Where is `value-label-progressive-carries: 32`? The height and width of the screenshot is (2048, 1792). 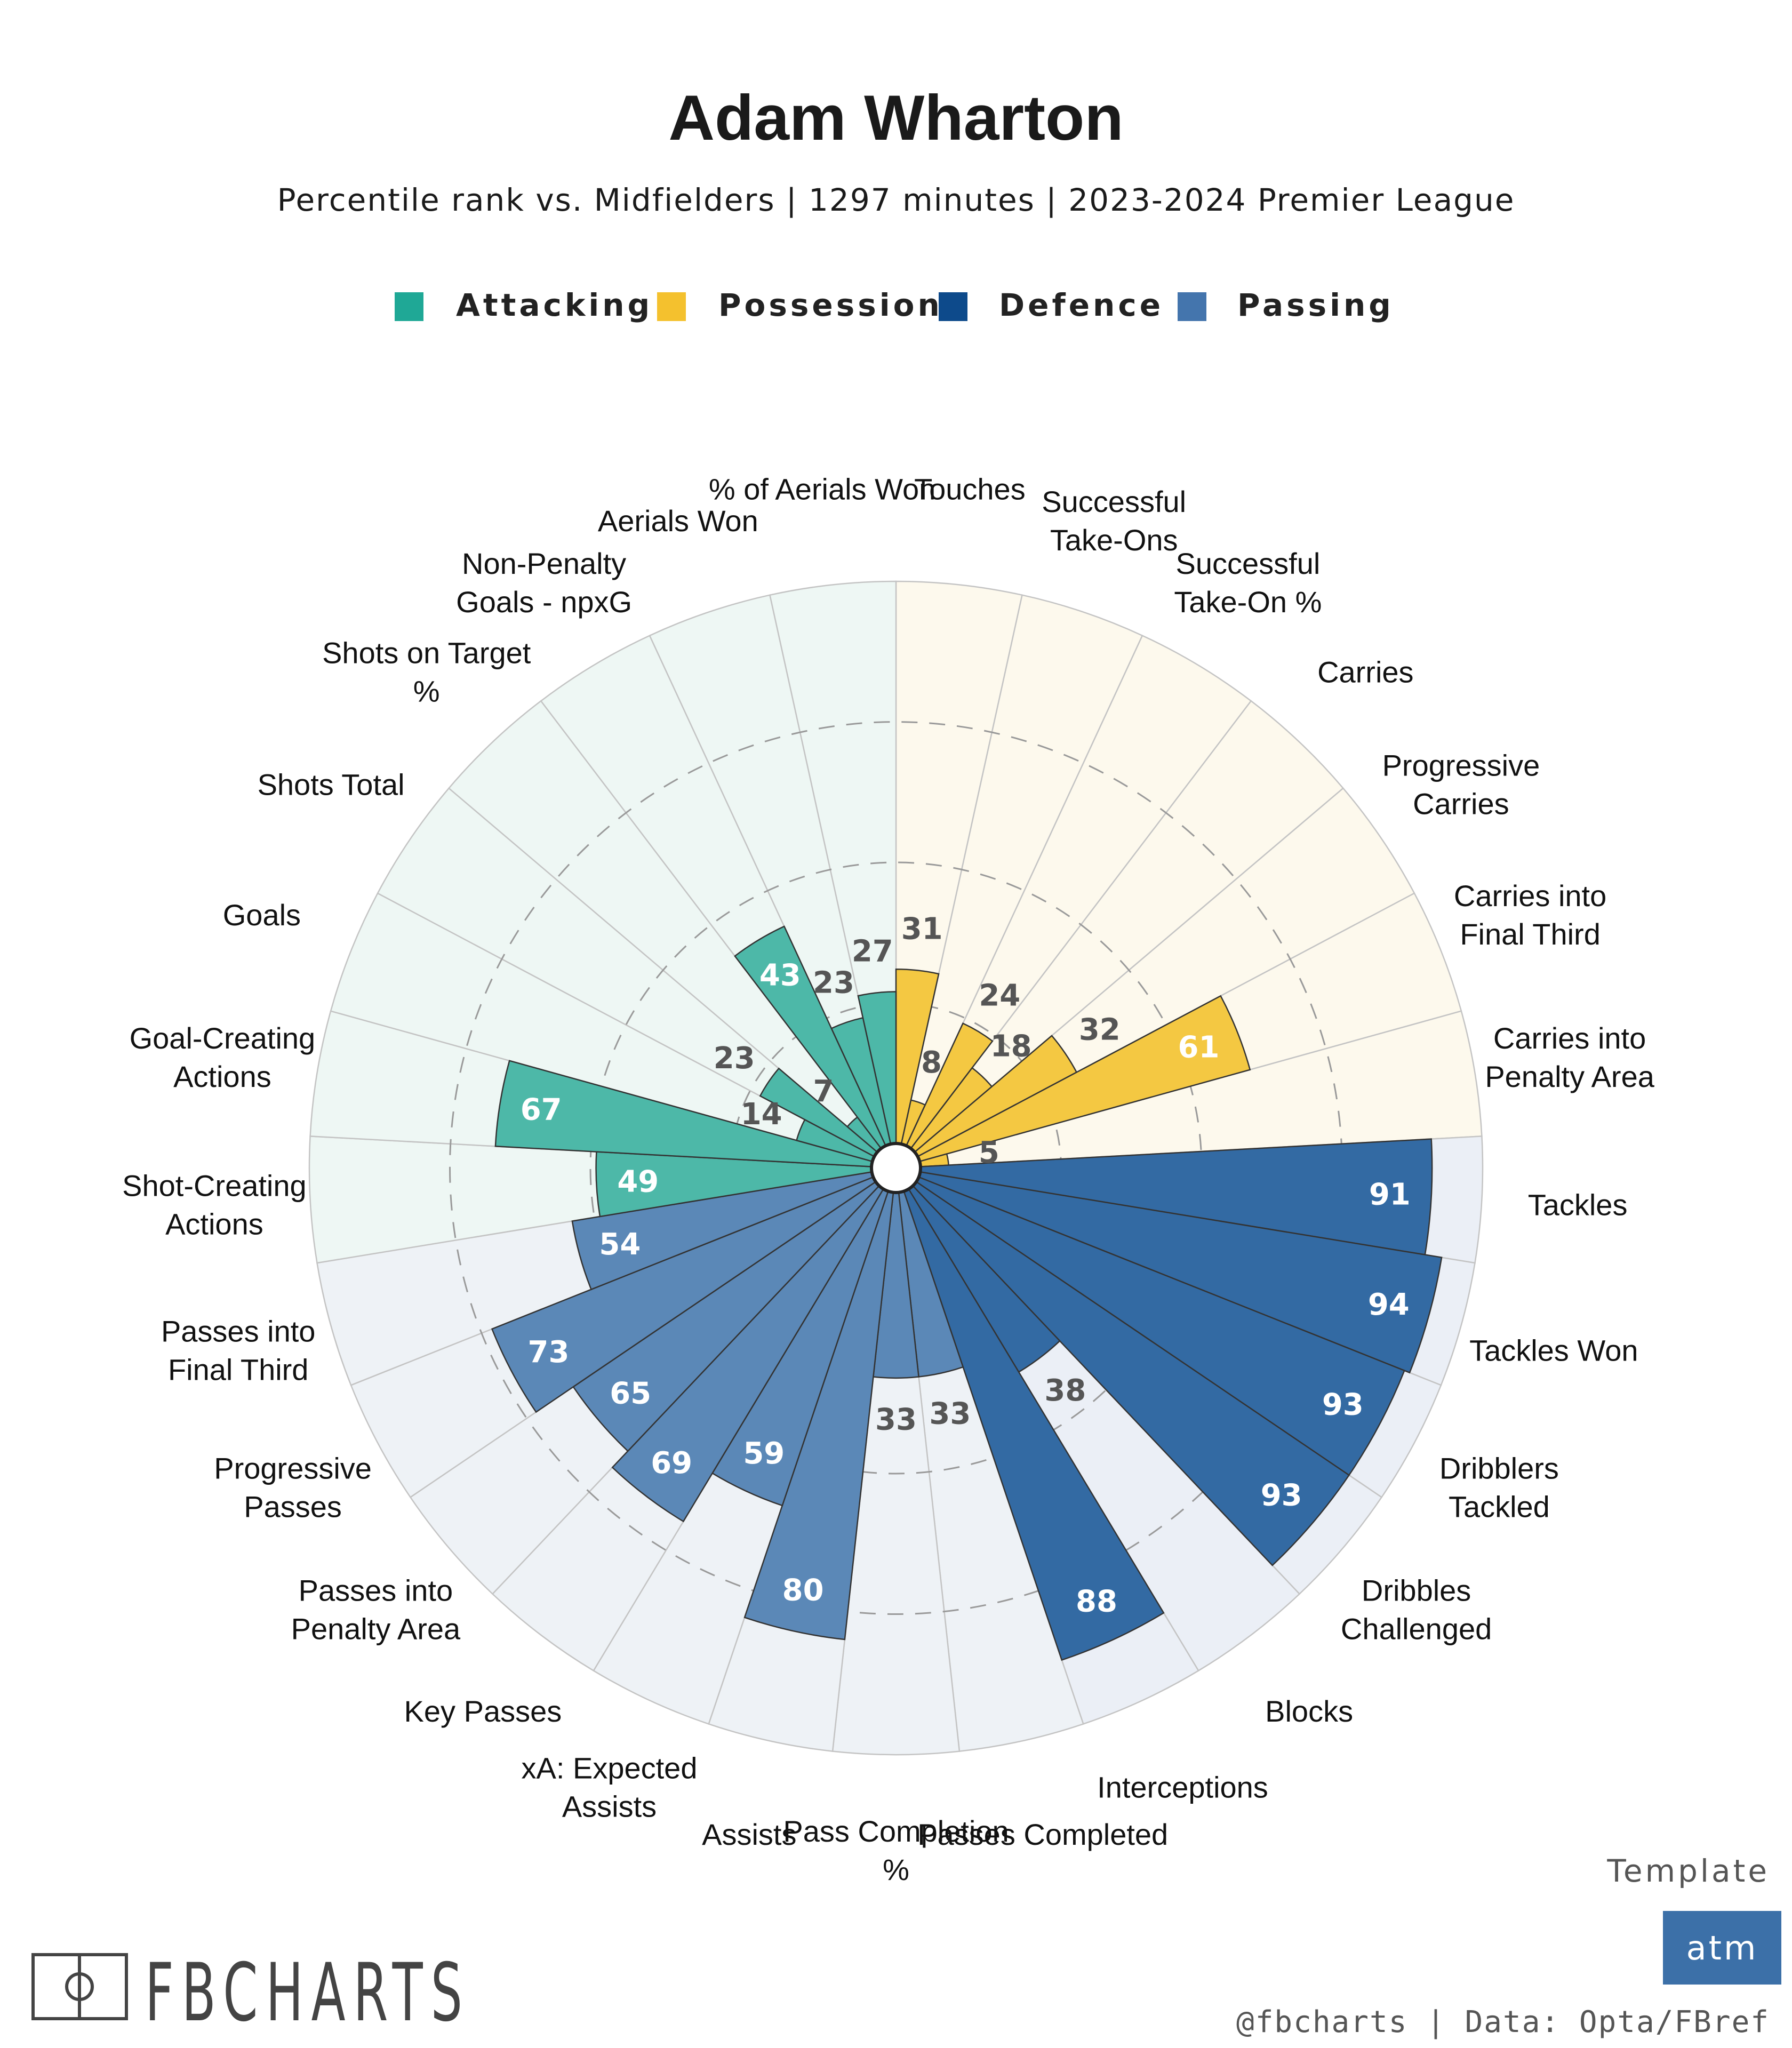
value-label-progressive-carries: 32 is located at coordinates (1100, 1030).